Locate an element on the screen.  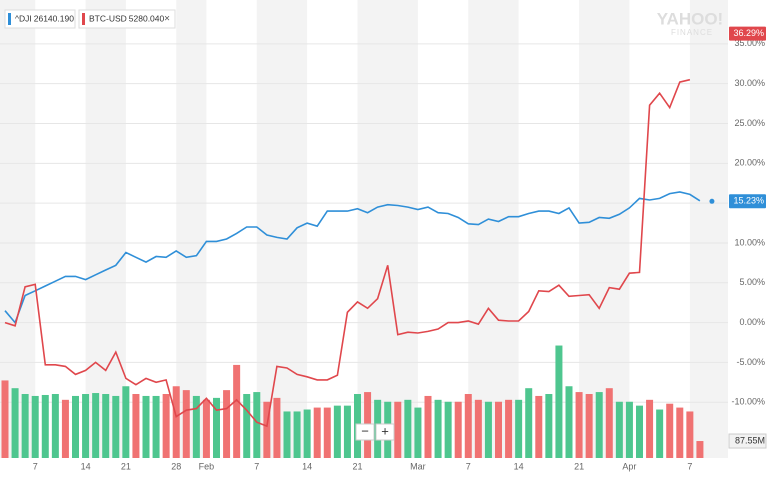
x-tick-label: Mar is located at coordinates (418, 466).